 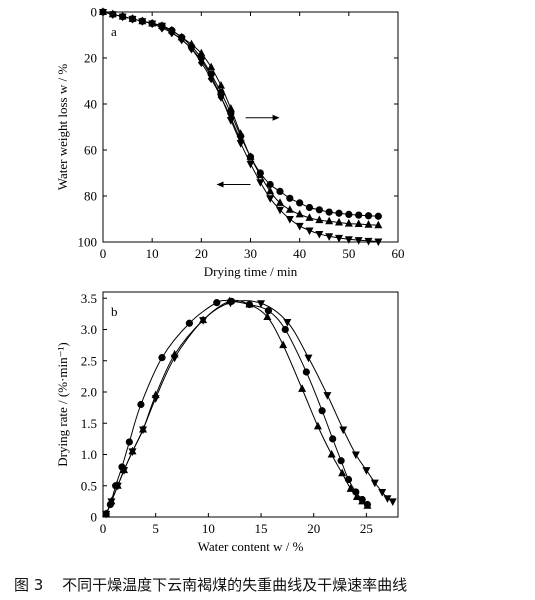 I want to click on arrow-right-head, so click(x=276, y=117).